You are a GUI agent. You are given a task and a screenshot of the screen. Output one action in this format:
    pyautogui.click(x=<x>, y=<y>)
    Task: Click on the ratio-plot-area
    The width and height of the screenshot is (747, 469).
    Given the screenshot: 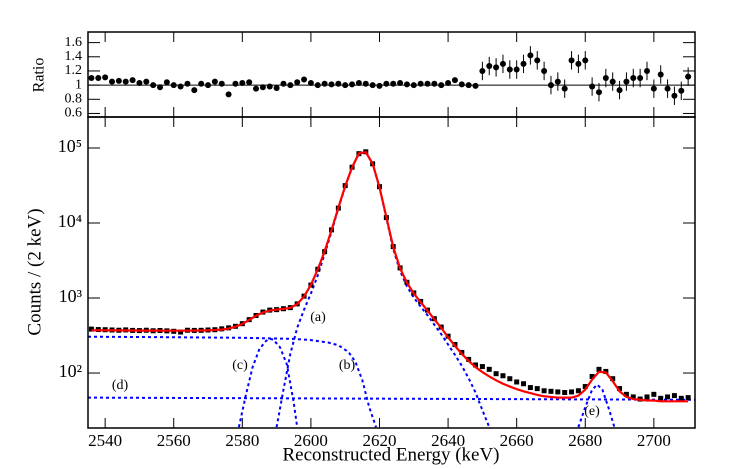 What is the action you would take?
    pyautogui.click(x=391, y=75)
    